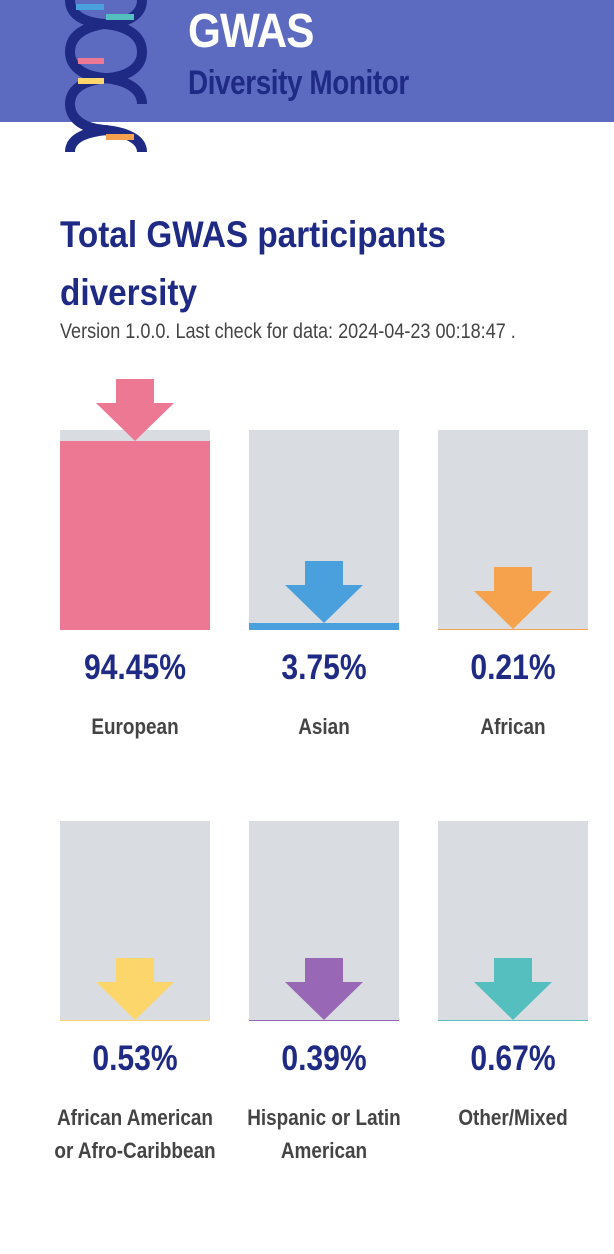 Image resolution: width=614 pixels, height=1254 pixels. Describe the element at coordinates (135, 726) in the screenshot. I see `category-label: European` at that location.